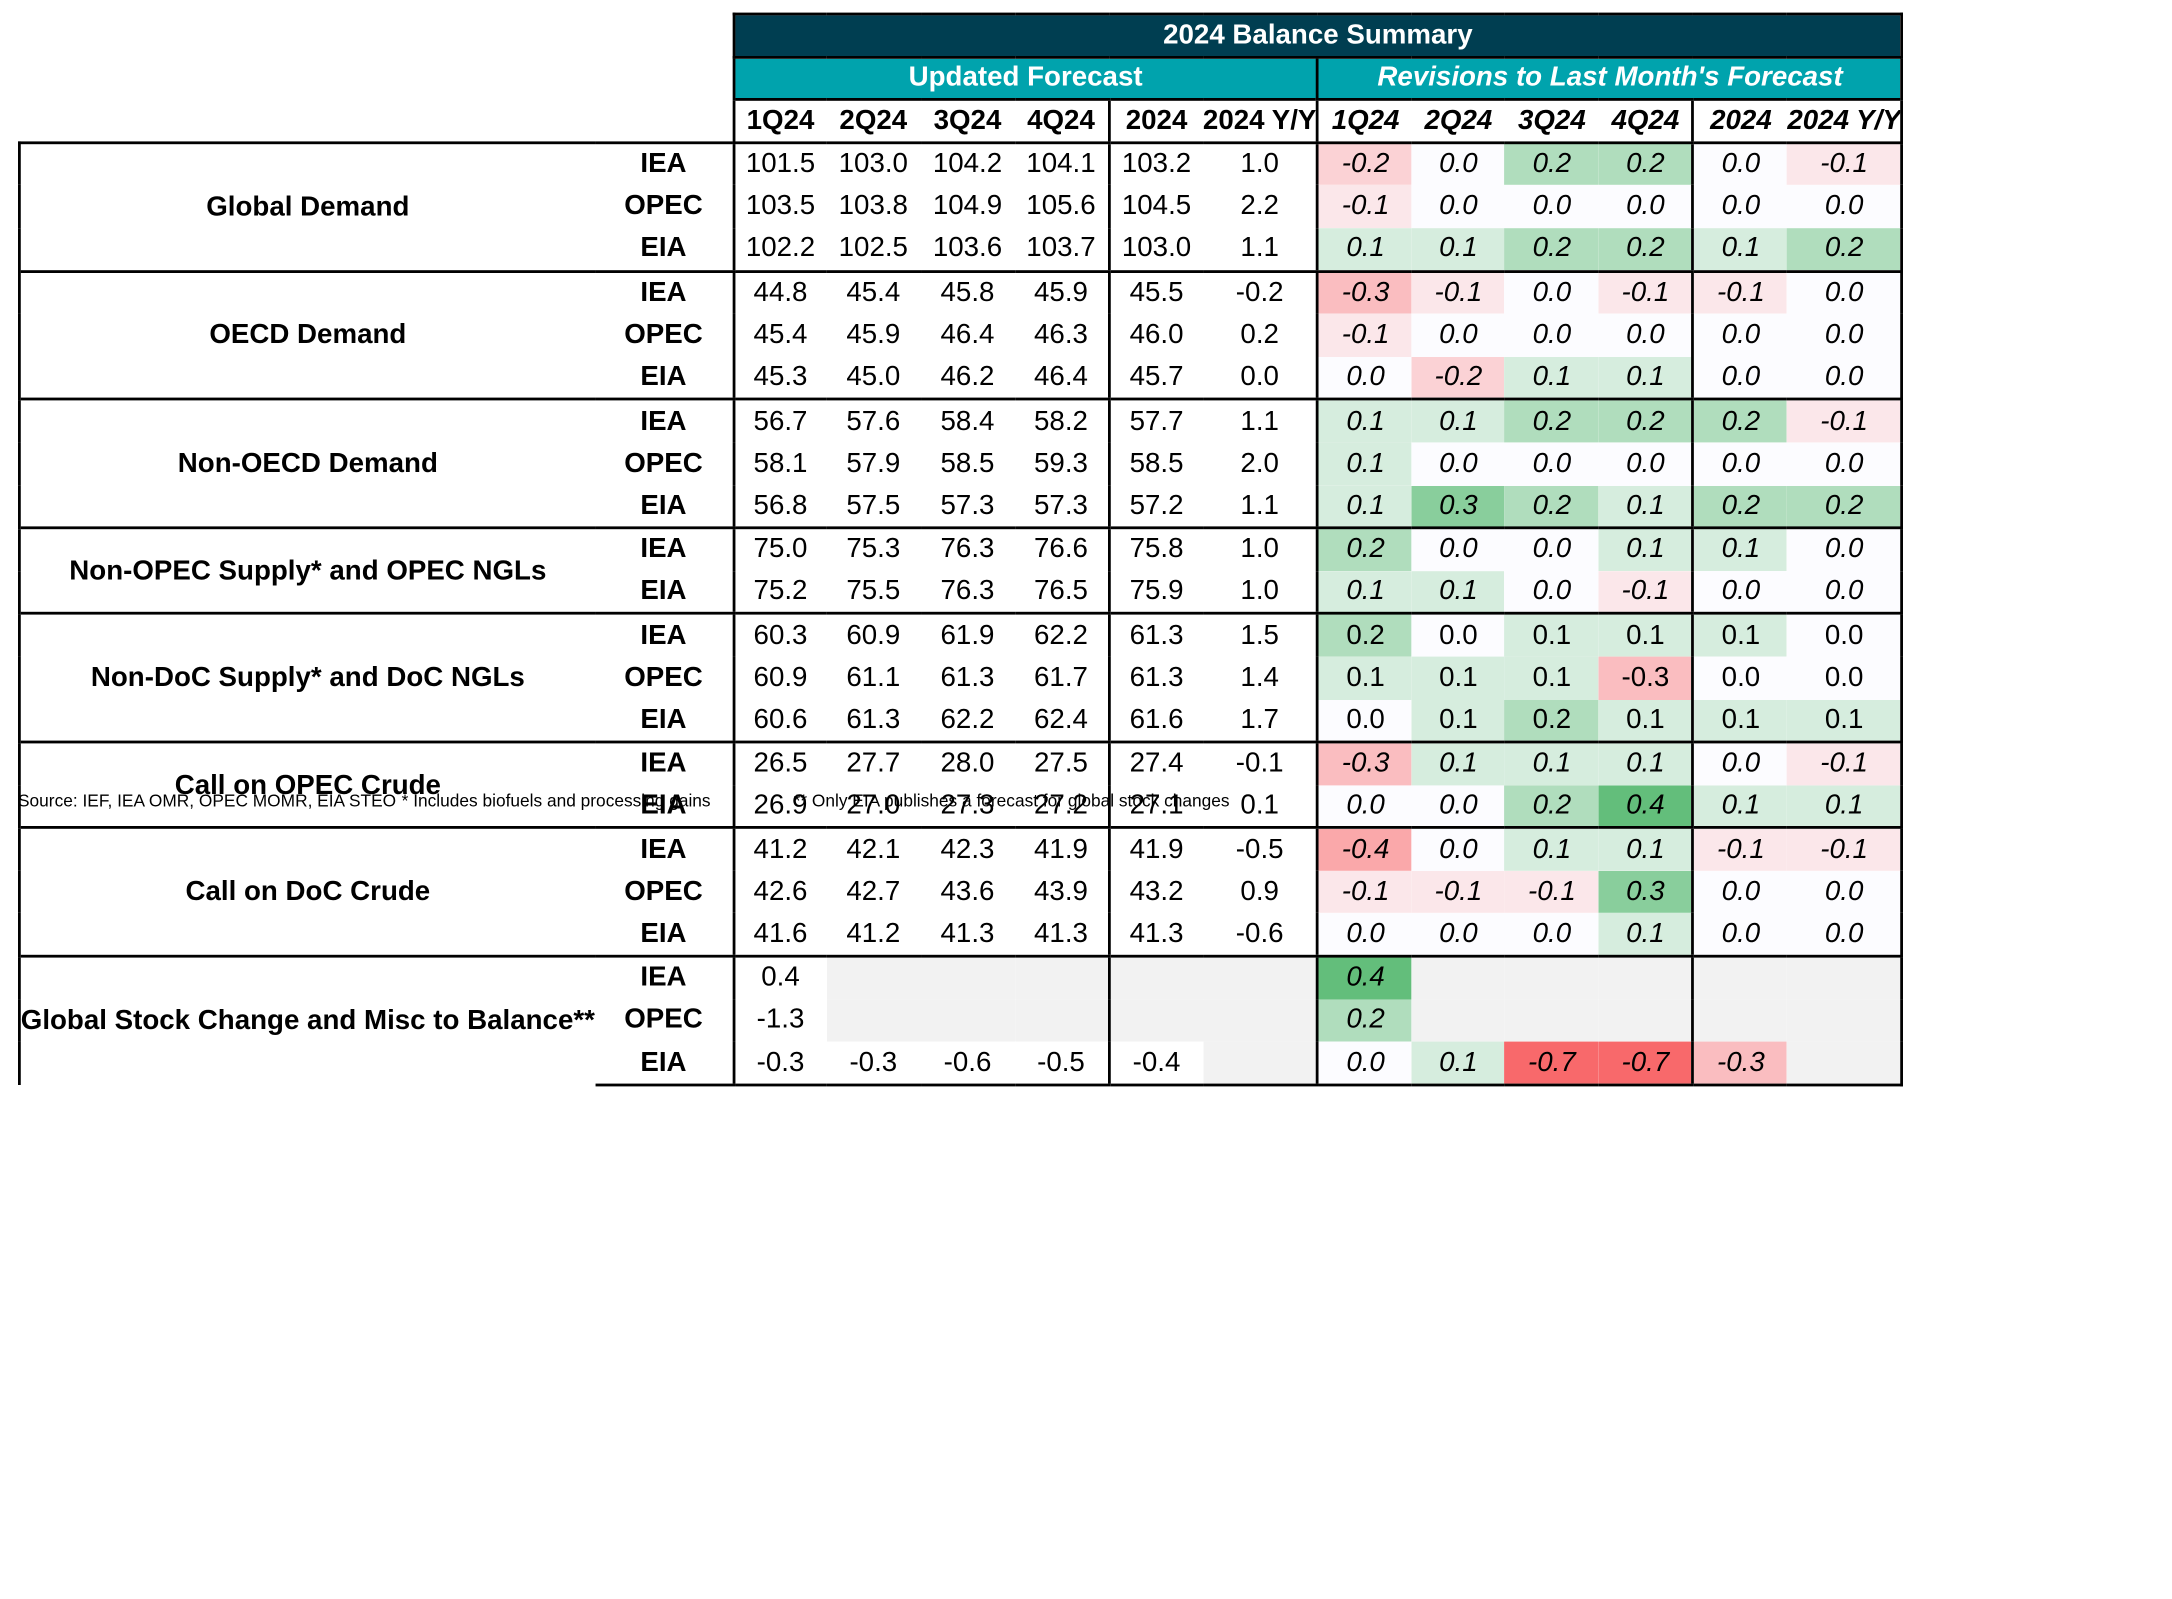 This screenshot has width=2172, height=1599. I want to click on forecast-value: 57.7, so click(1155, 420).